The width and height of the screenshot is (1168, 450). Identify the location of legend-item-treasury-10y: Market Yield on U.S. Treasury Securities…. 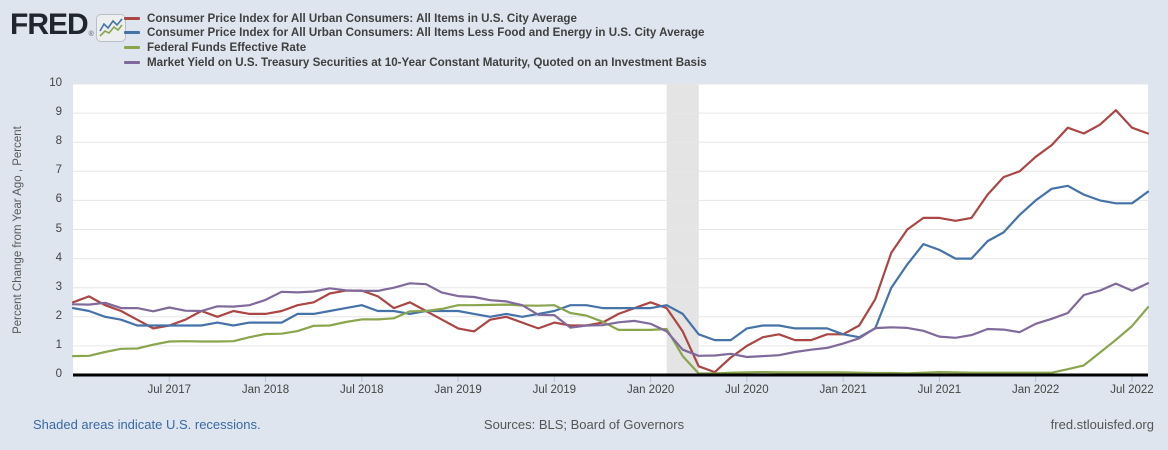
(415, 62).